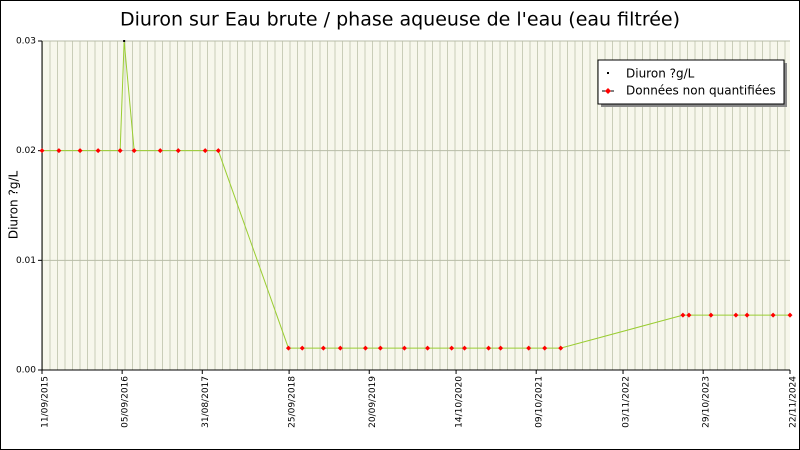 The height and width of the screenshot is (450, 800). Describe the element at coordinates (26, 371) in the screenshot. I see `y-tick-label: 0.00` at that location.